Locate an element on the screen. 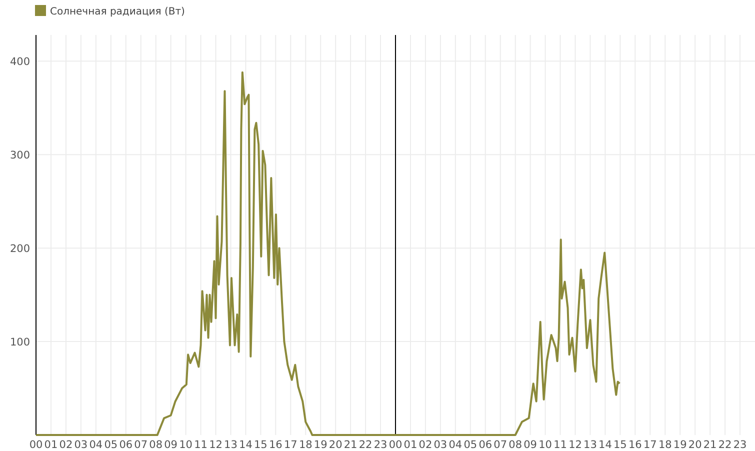 The image size is (755, 451). legend-label: Солнечная радиация (Вт) is located at coordinates (118, 12).